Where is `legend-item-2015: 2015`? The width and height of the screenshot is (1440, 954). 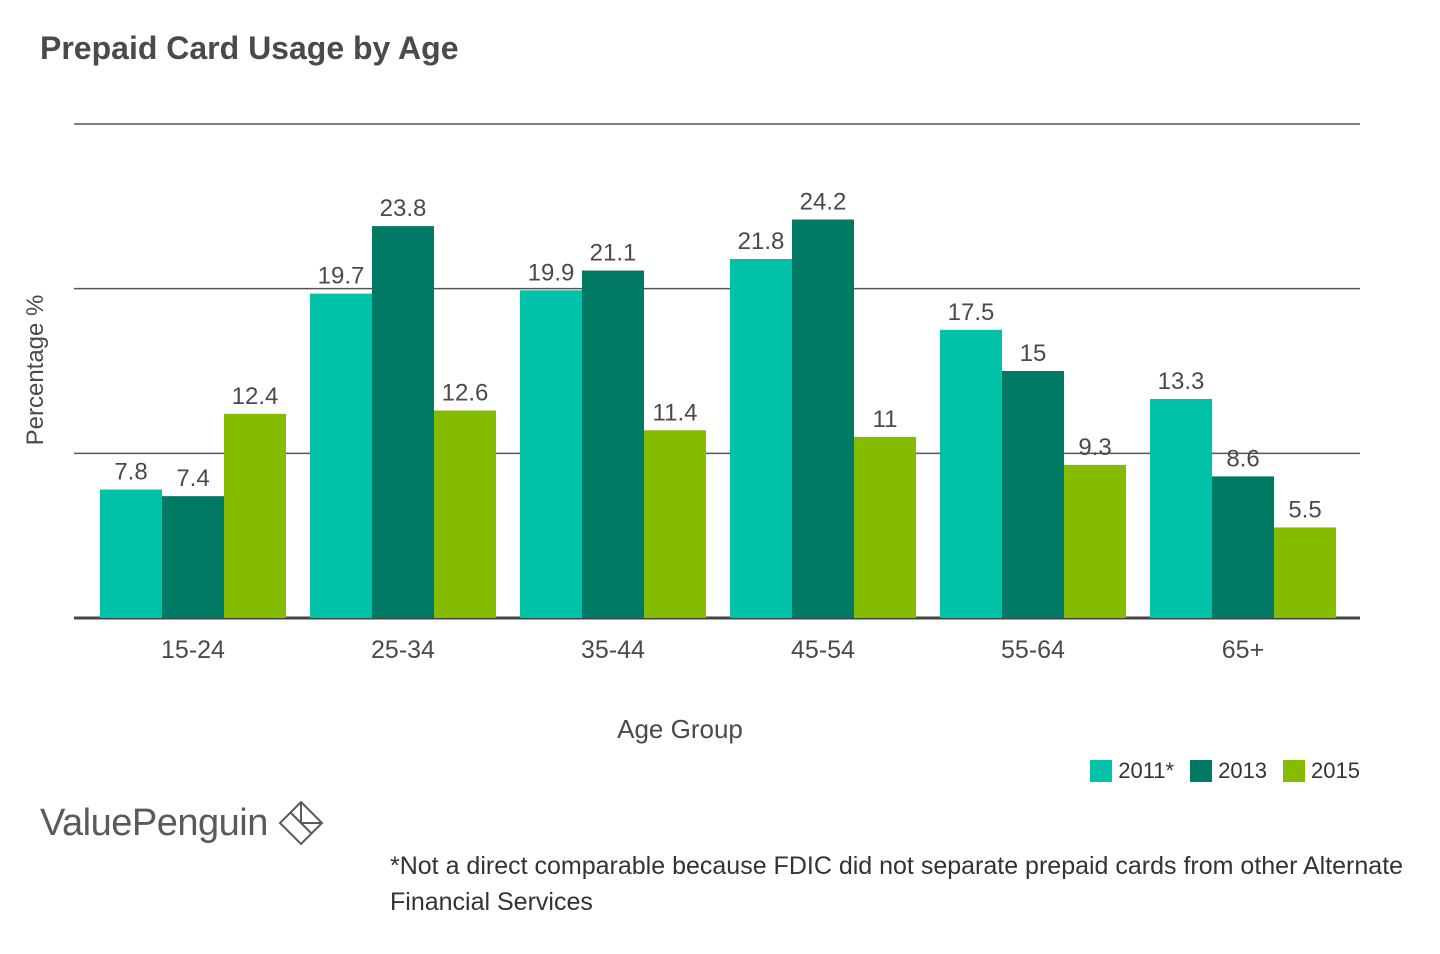
legend-item-2015: 2015 is located at coordinates (1321, 771).